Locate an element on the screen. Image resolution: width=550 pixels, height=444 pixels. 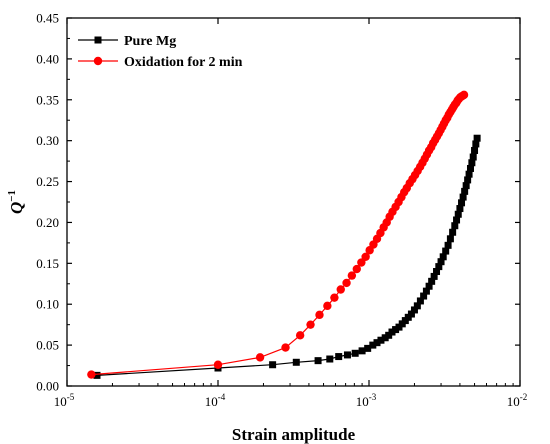
x-tick-label: 10⁻⁵ is located at coordinates (64, 400).